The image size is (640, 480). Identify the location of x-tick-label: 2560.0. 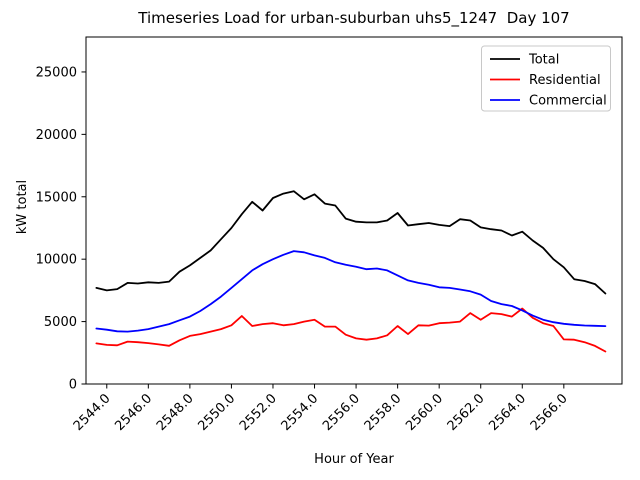
(424, 412).